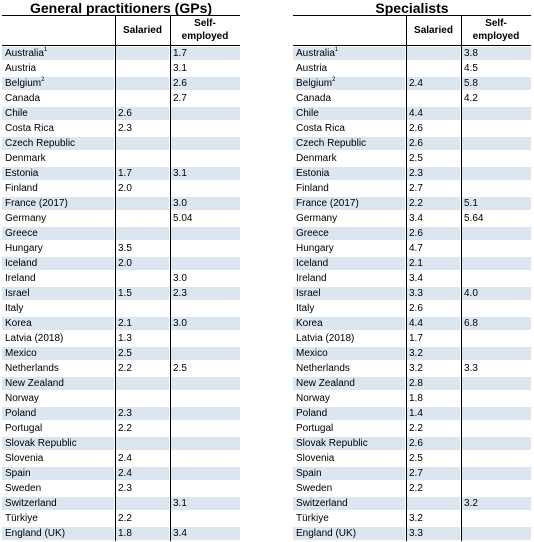 The height and width of the screenshot is (542, 534). I want to click on self-employed-cell: 2.3, so click(180, 293).